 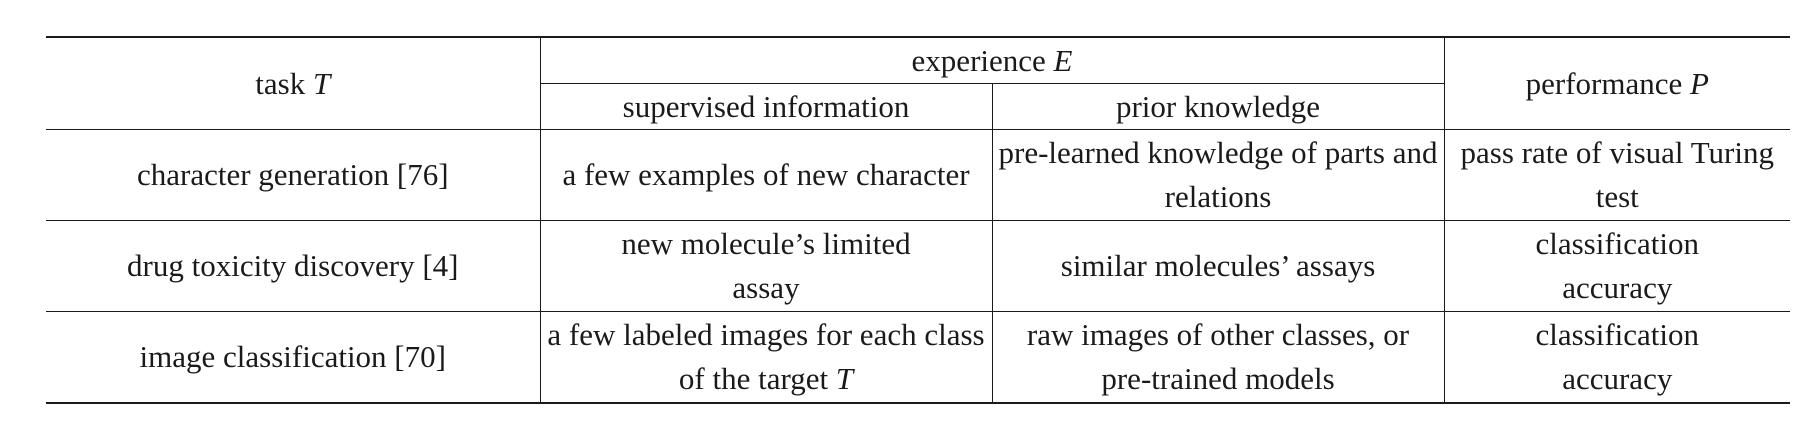 I want to click on cell-performance-text: pass rate of visual Turing test, so click(x=1617, y=174).